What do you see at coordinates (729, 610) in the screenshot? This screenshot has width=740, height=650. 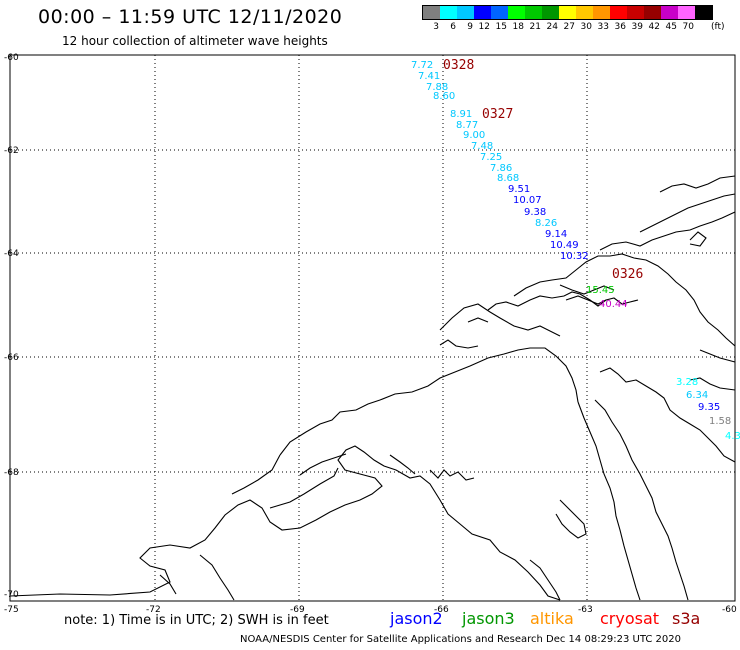 I see `lon-label: -60` at bounding box center [729, 610].